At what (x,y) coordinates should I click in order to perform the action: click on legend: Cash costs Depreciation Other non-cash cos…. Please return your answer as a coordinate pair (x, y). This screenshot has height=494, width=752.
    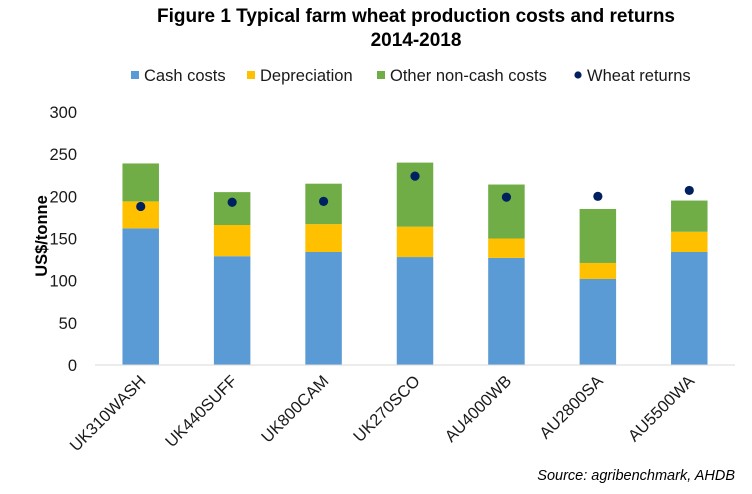
    Looking at the image, I should click on (411, 76).